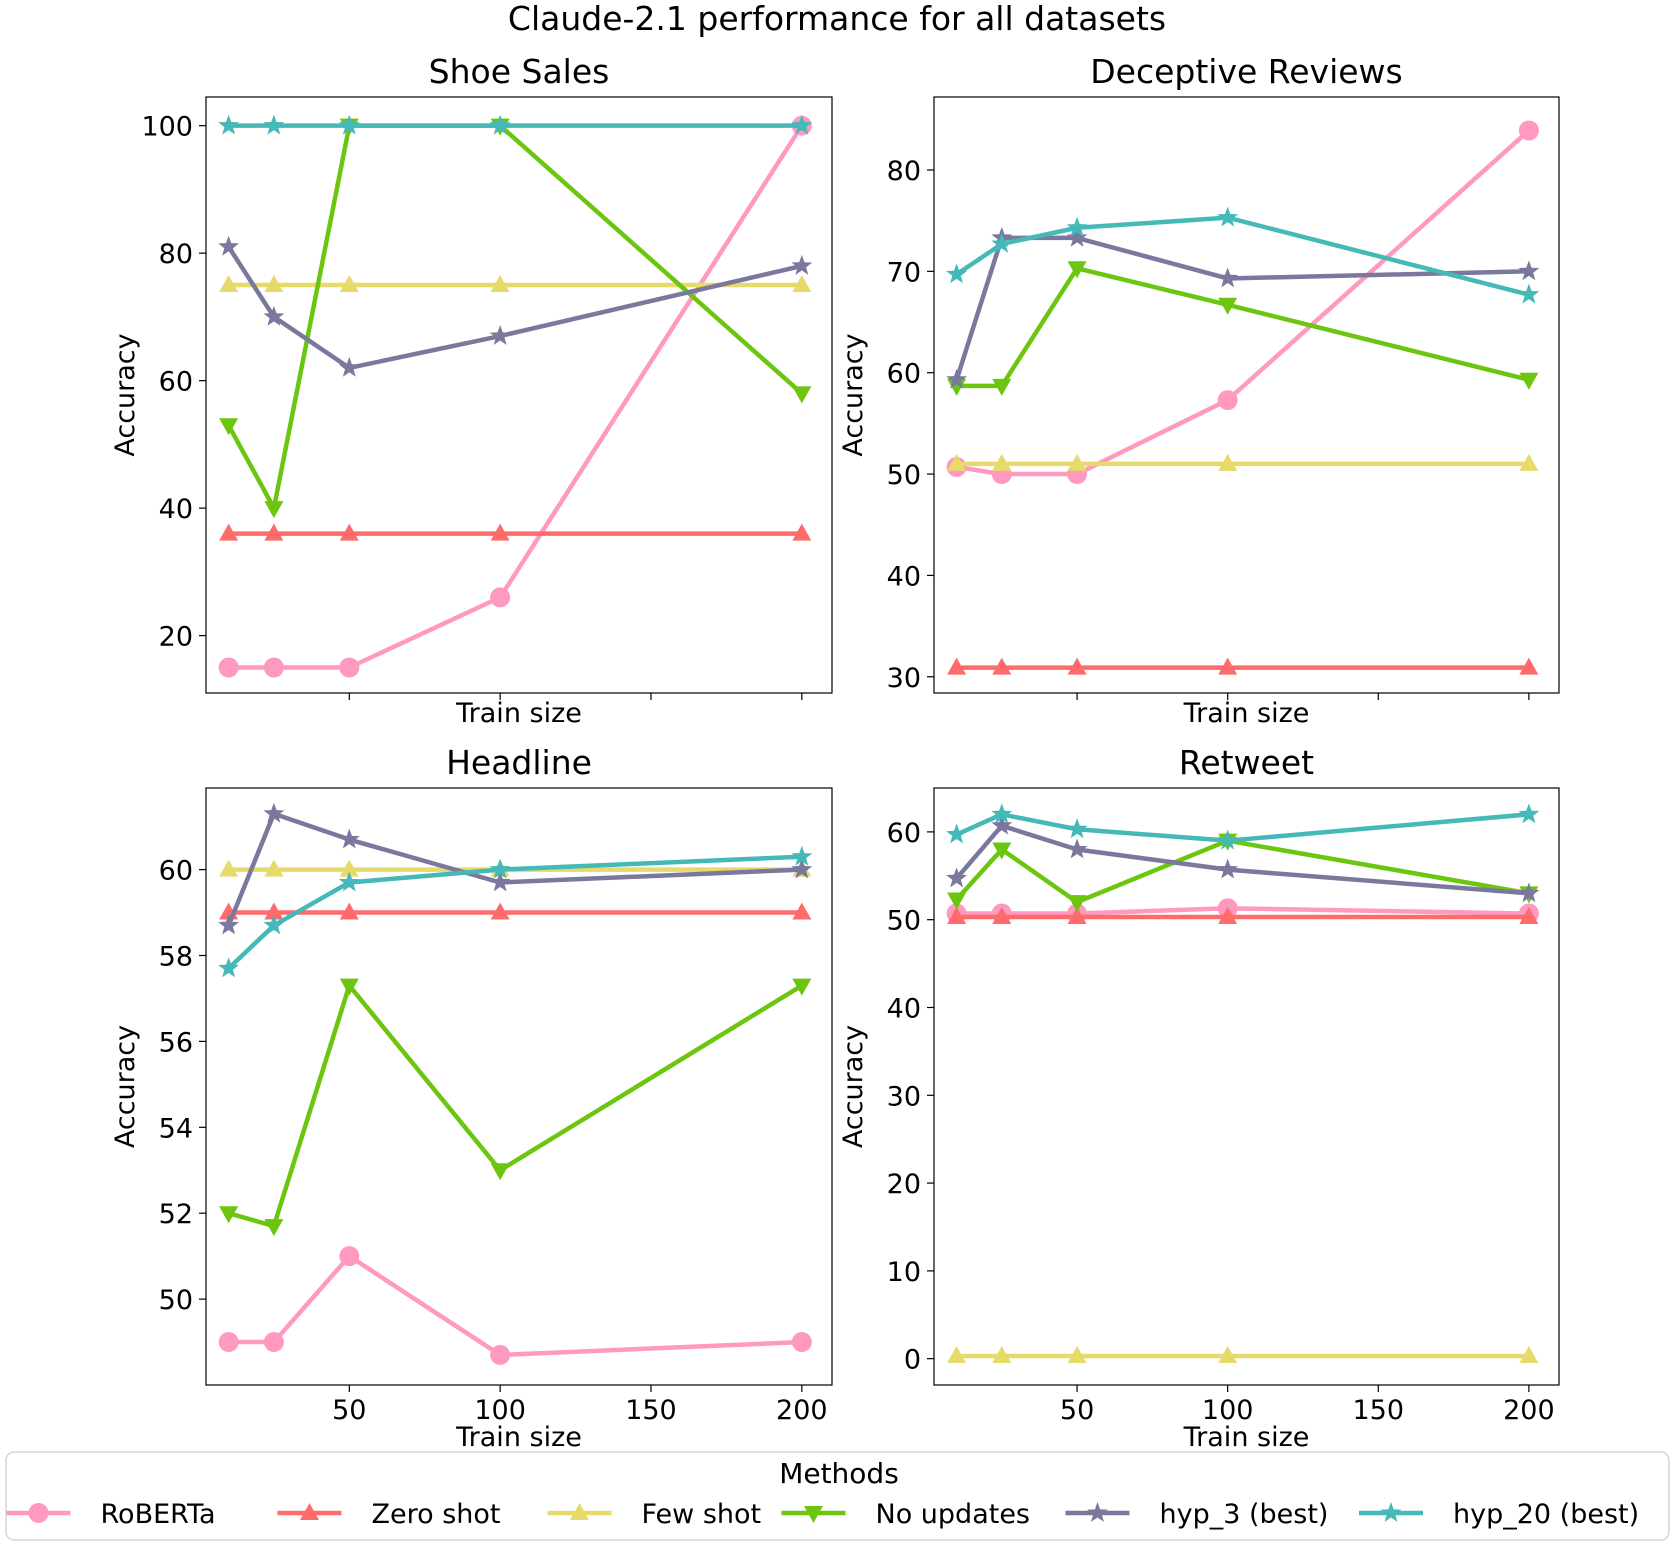 The width and height of the screenshot is (1675, 1541). I want to click on y-tick-label: 10, so click(904, 1272).